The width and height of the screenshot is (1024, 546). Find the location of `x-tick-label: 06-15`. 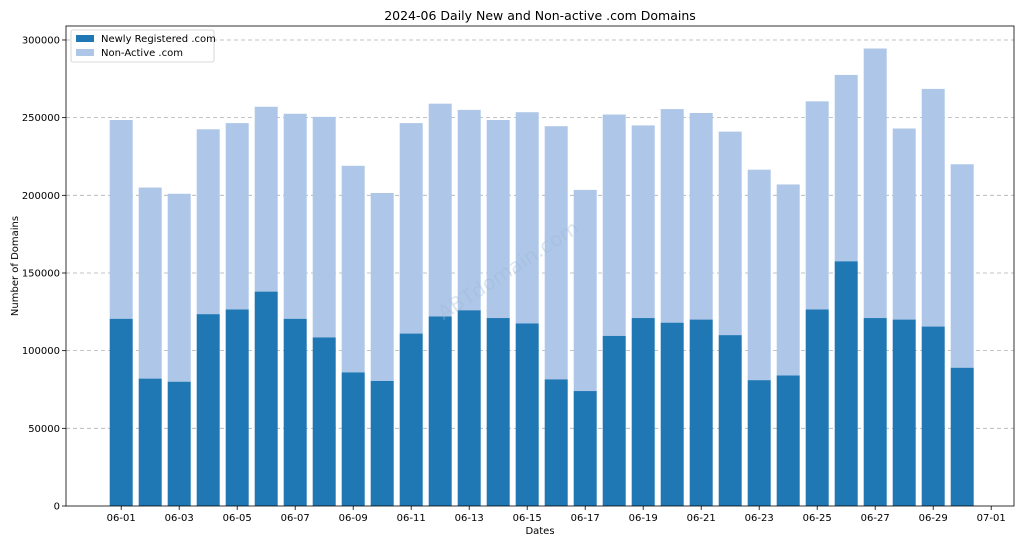

x-tick-label: 06-15 is located at coordinates (527, 518).